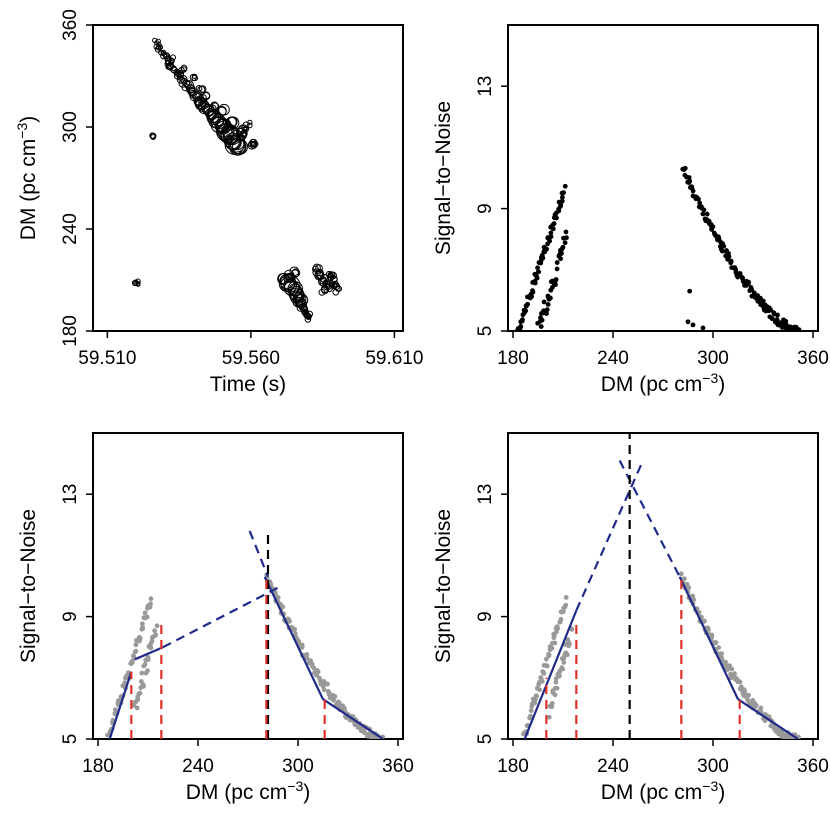 The image size is (830, 830). I want to click on fit-bridge-solid, so click(149, 653).